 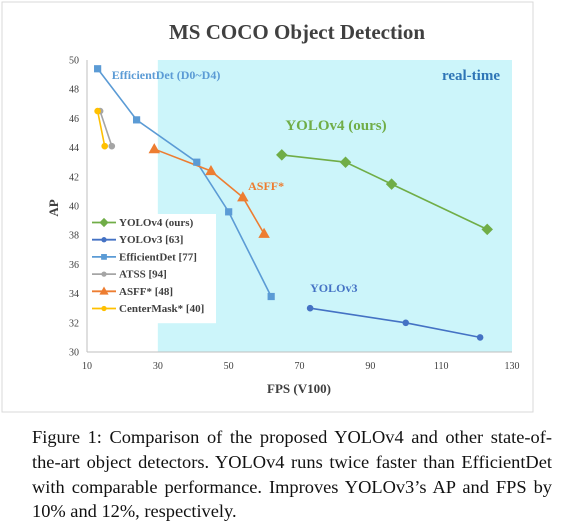 I want to click on series-line-yolov4-ours, so click(x=384, y=192).